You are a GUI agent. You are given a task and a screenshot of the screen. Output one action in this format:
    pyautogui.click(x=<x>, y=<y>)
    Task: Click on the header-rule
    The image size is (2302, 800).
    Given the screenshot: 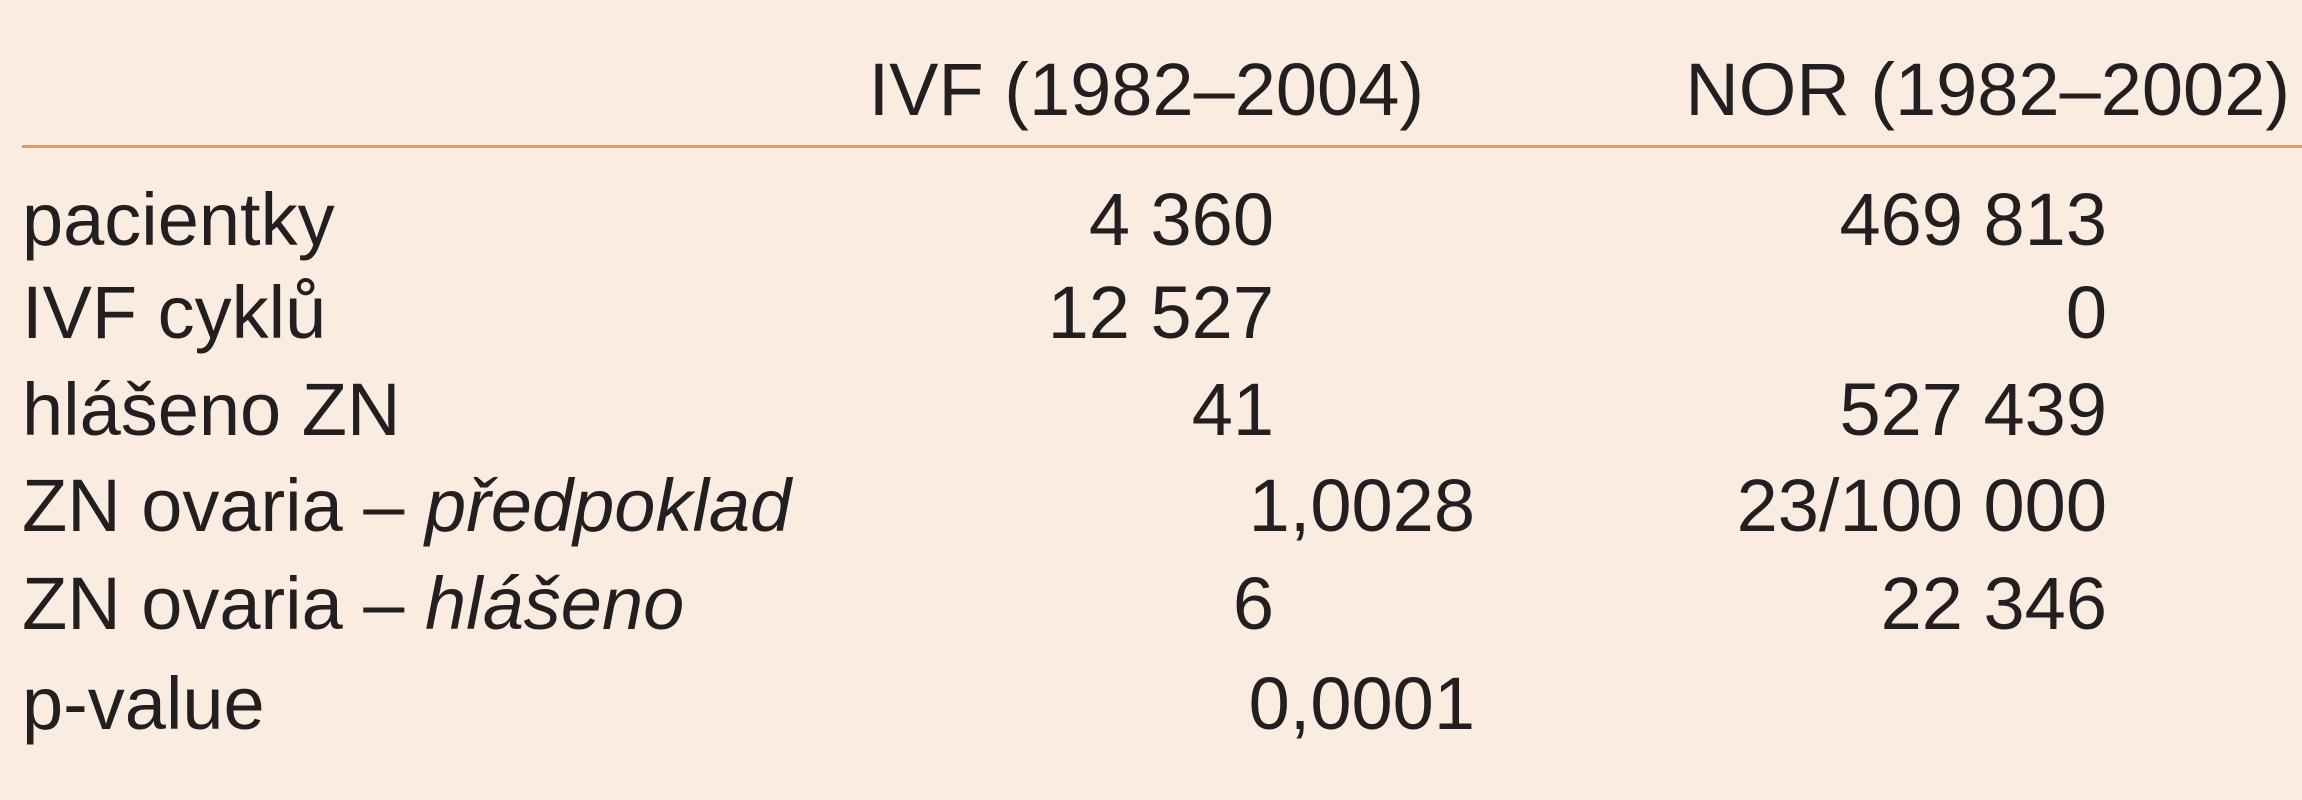 What is the action you would take?
    pyautogui.click(x=1162, y=146)
    